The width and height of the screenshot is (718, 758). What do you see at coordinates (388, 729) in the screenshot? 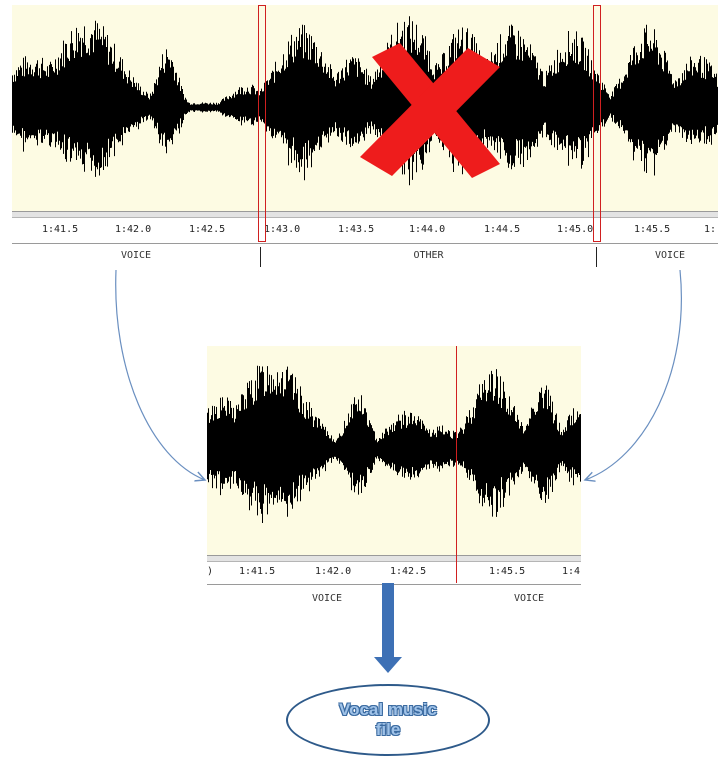
I see `output-label-line2: file` at bounding box center [388, 729].